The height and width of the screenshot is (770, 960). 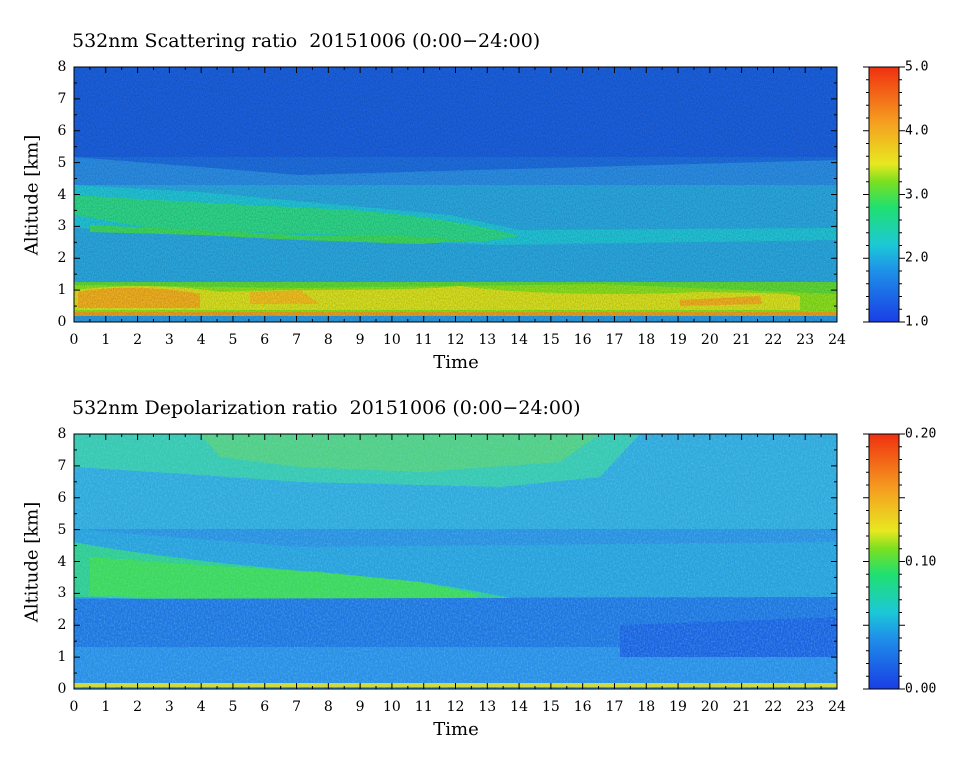 What do you see at coordinates (917, 322) in the screenshot?
I see `colorbar-tick-label: 1.0` at bounding box center [917, 322].